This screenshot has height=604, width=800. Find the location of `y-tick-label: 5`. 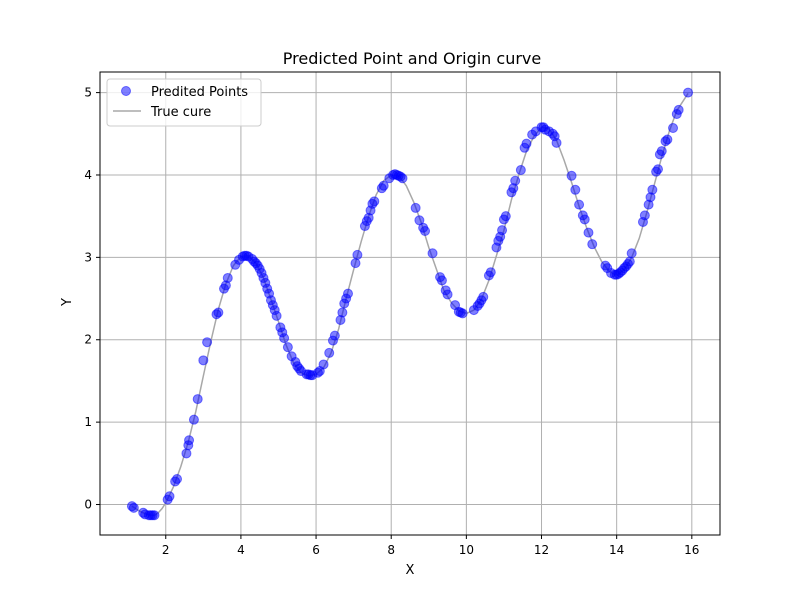

y-tick-label: 5 is located at coordinates (88, 93).